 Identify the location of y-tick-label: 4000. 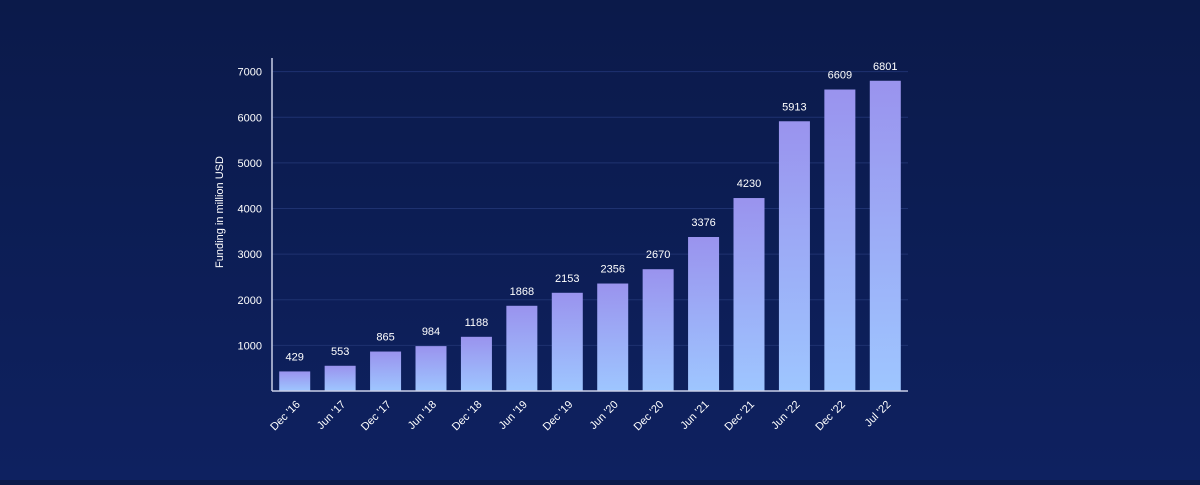
(250, 210).